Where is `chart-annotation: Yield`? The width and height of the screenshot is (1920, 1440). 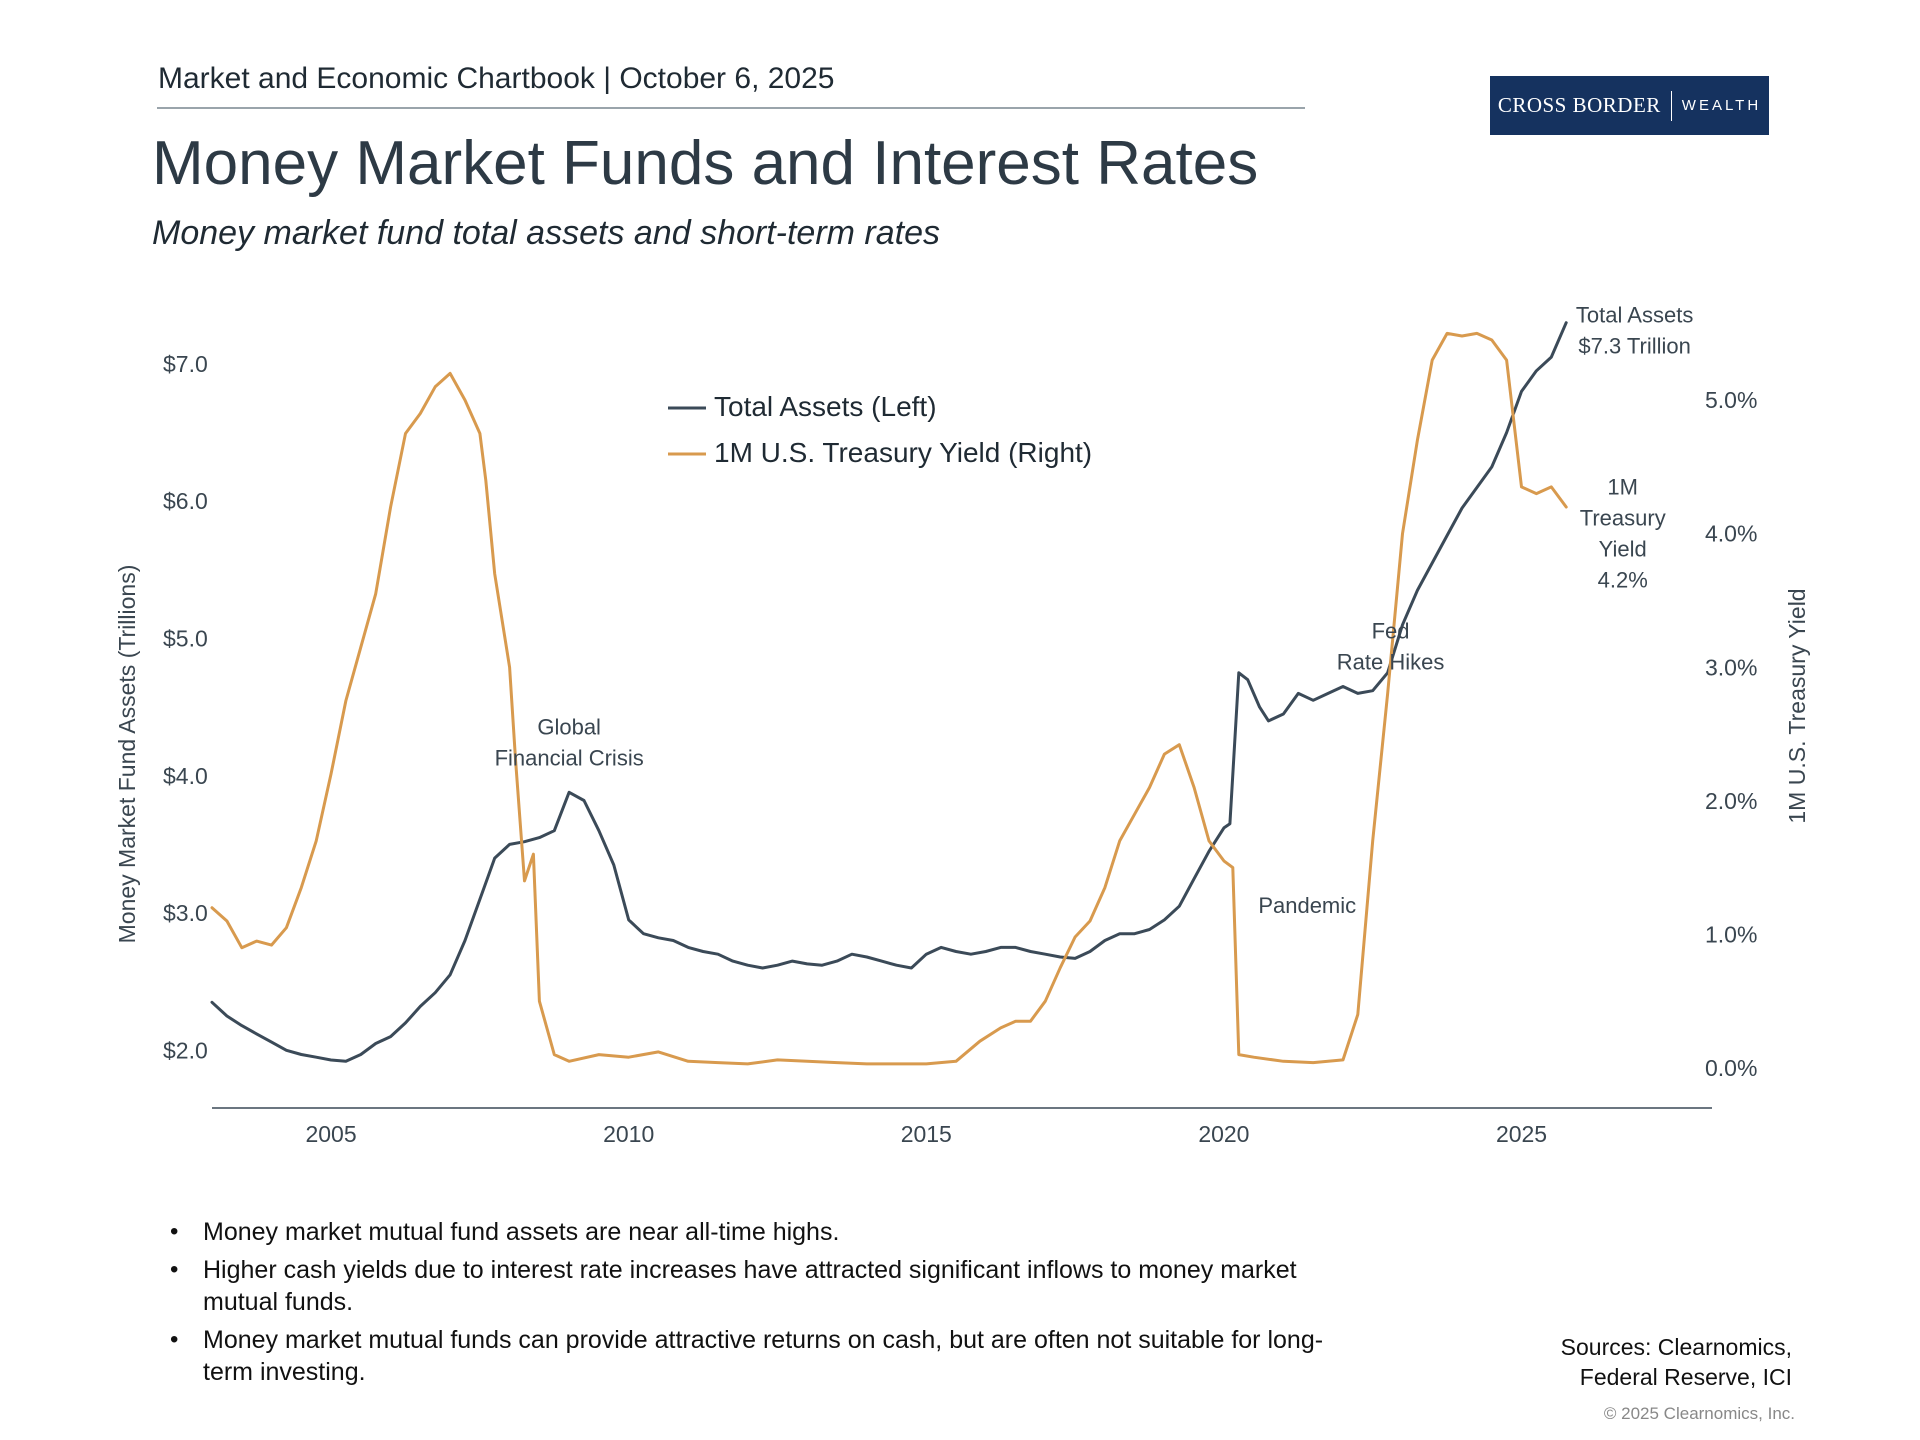 chart-annotation: Yield is located at coordinates (1623, 548).